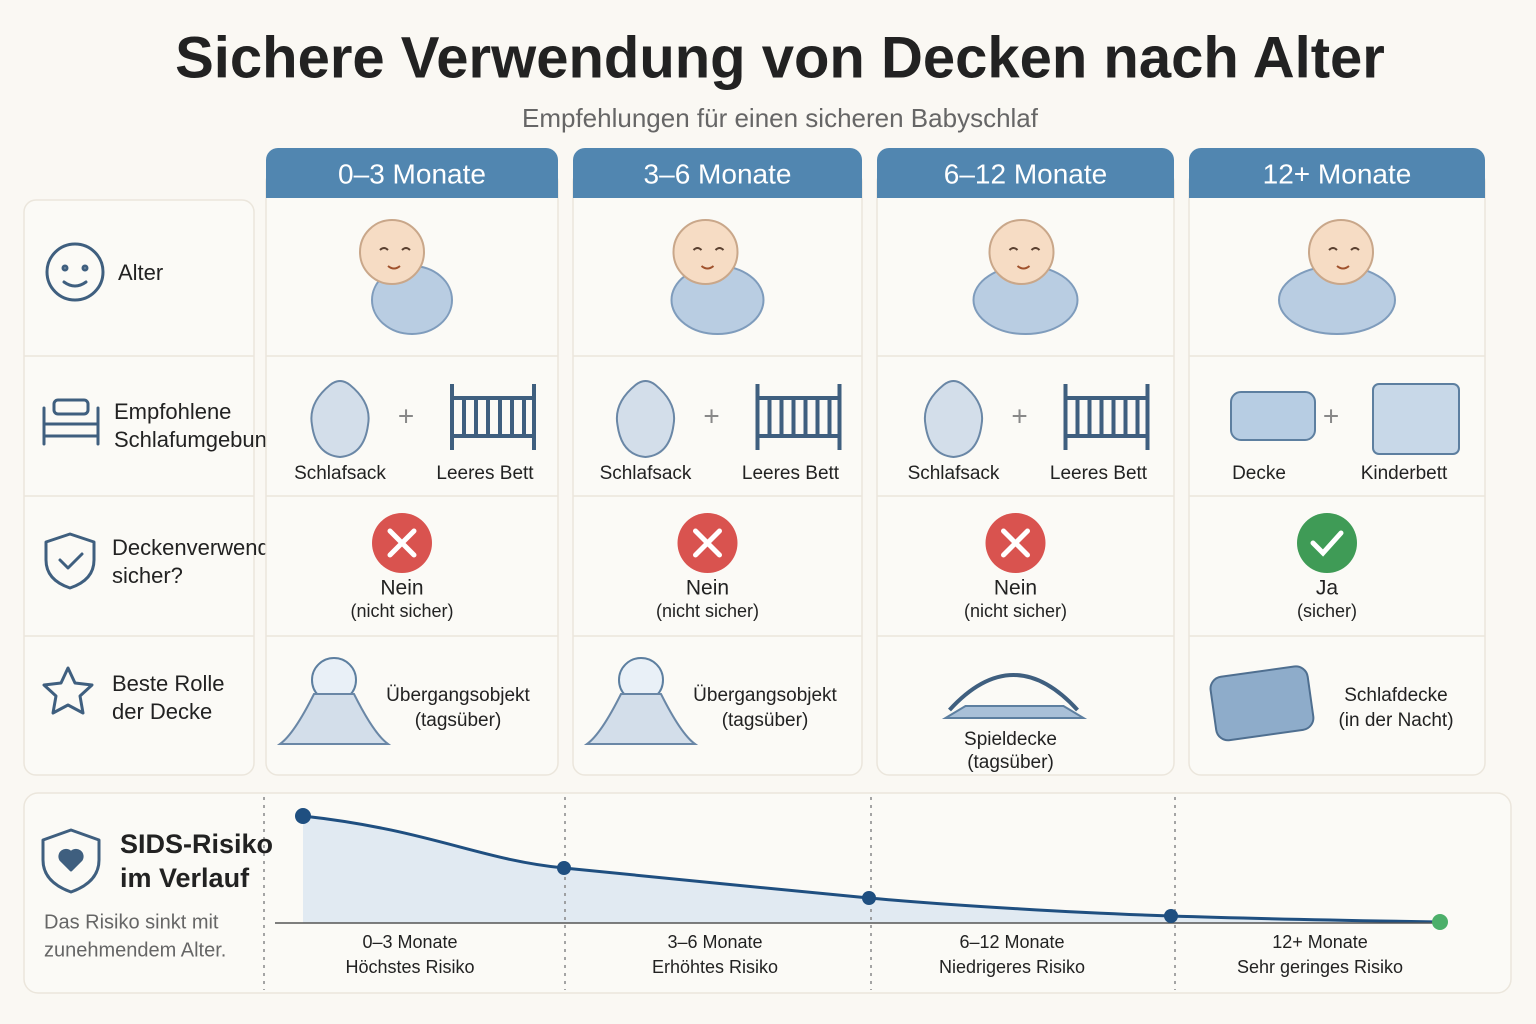  I want to click on shield-icon, so click(70, 561).